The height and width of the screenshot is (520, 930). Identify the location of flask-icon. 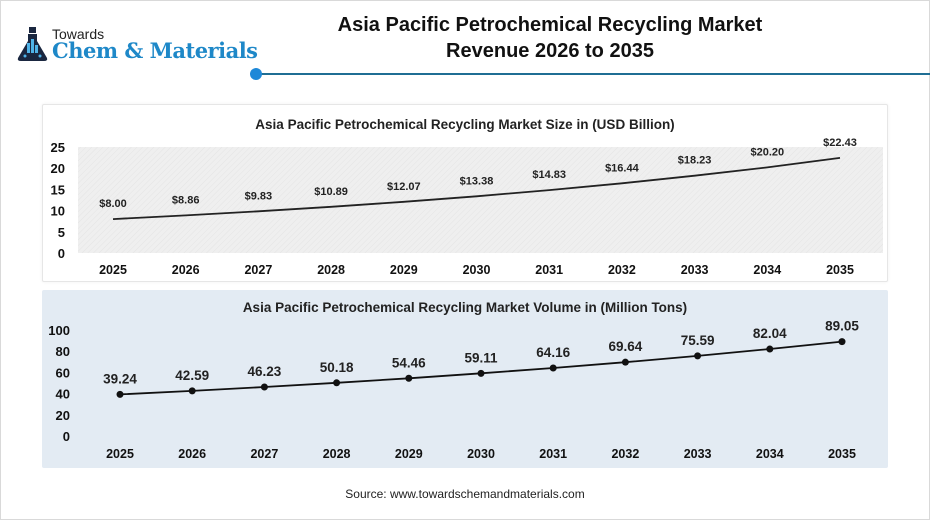
(32, 44).